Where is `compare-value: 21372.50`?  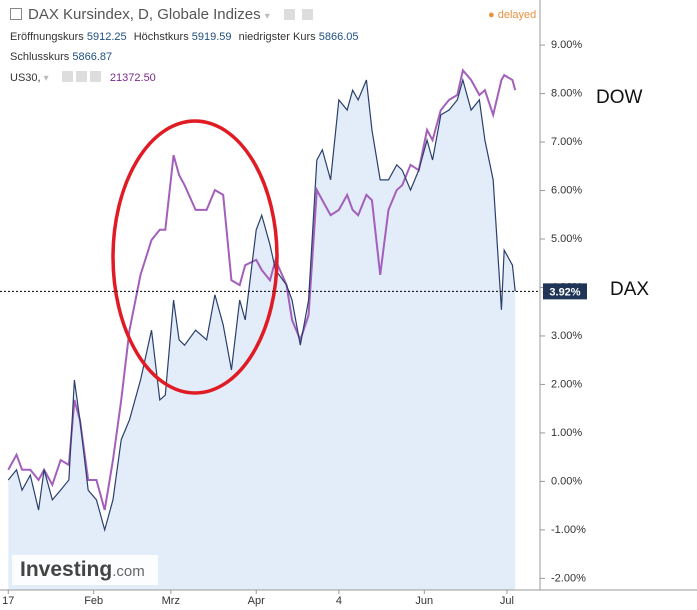 compare-value: 21372.50 is located at coordinates (132, 78).